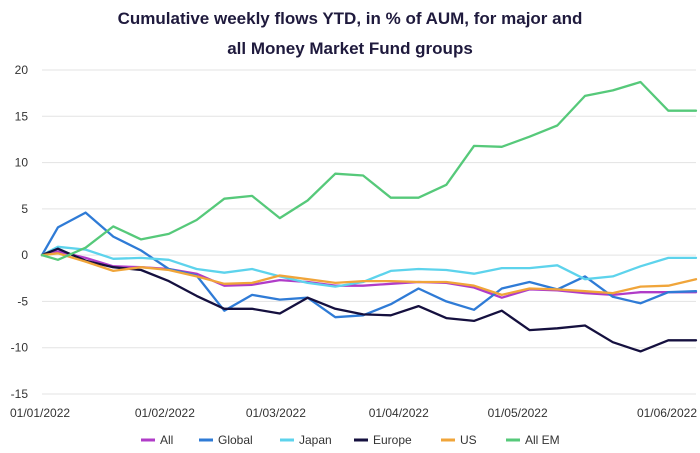  What do you see at coordinates (667, 413) in the screenshot?
I see `x-tick-label: 01/06/2022` at bounding box center [667, 413].